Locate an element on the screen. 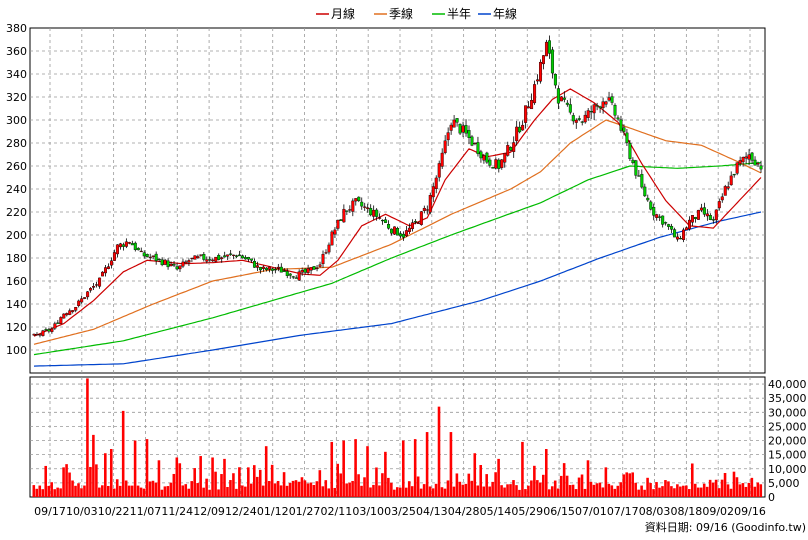  volume-tick-label: 40,000 is located at coordinates (787, 384).